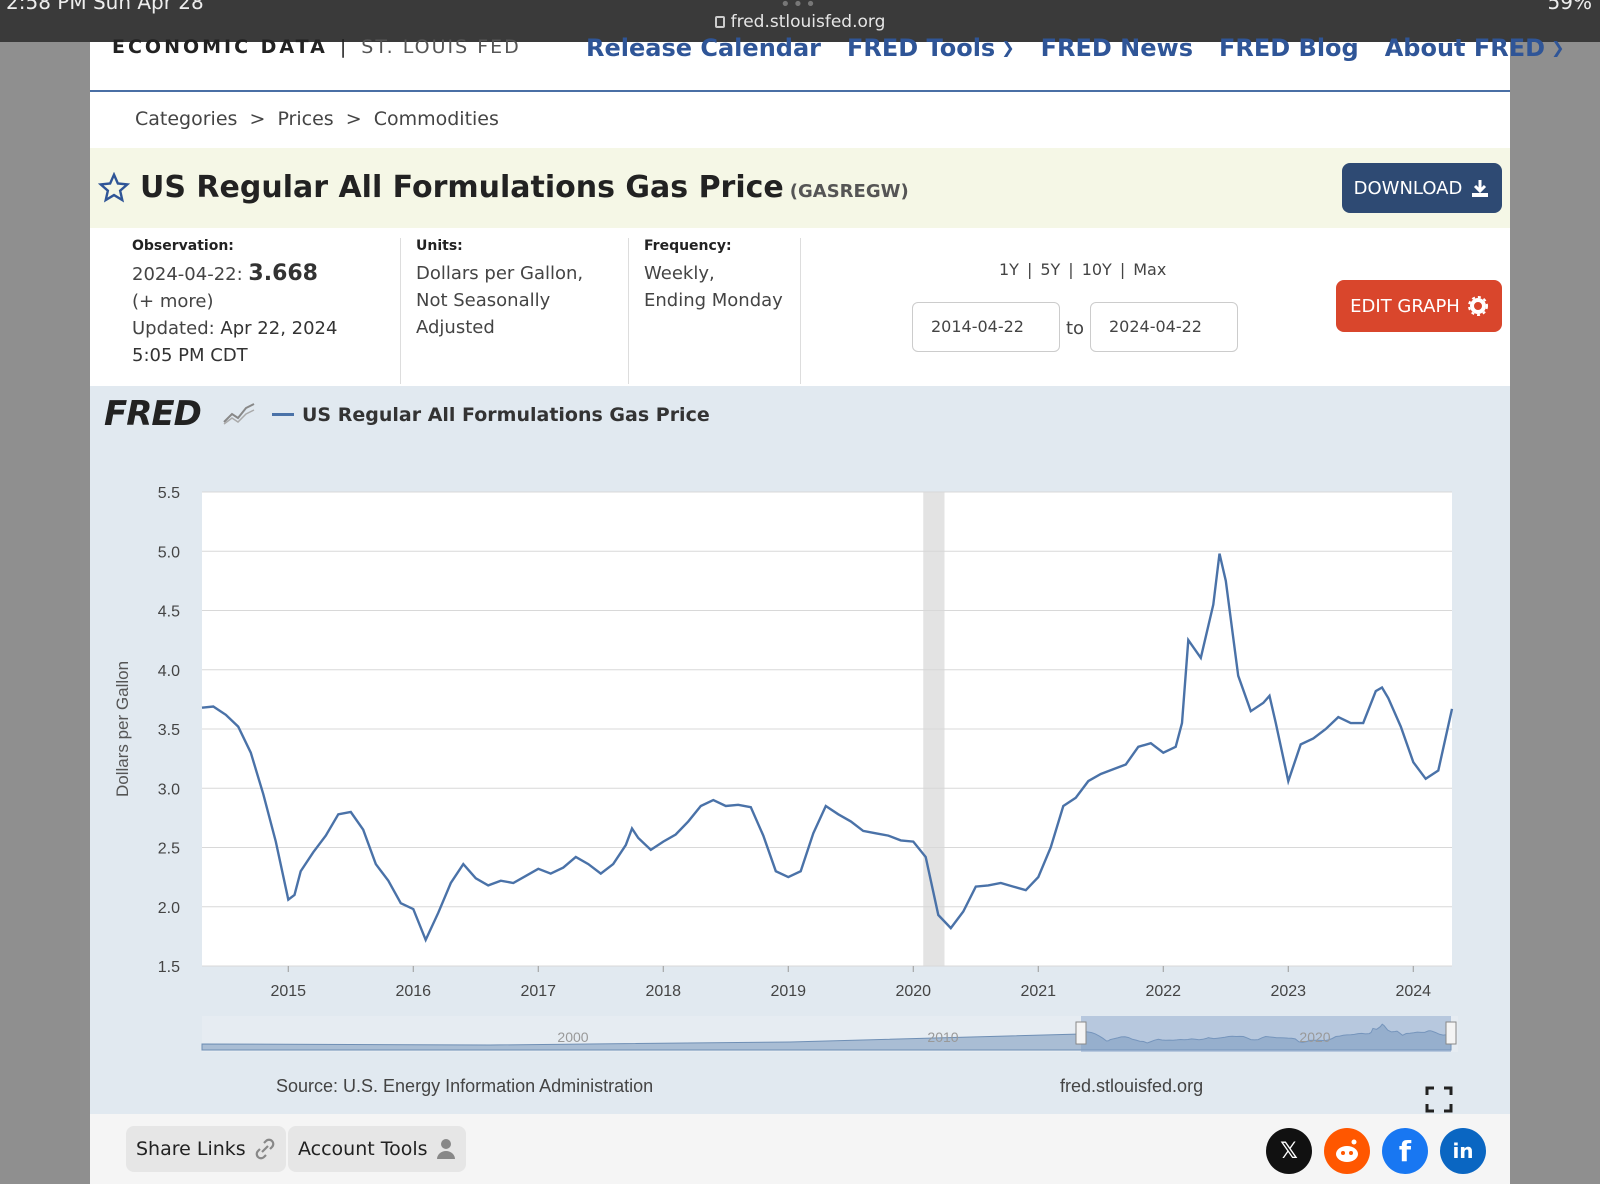  I want to click on range-10y: 10Y, so click(1096, 269).